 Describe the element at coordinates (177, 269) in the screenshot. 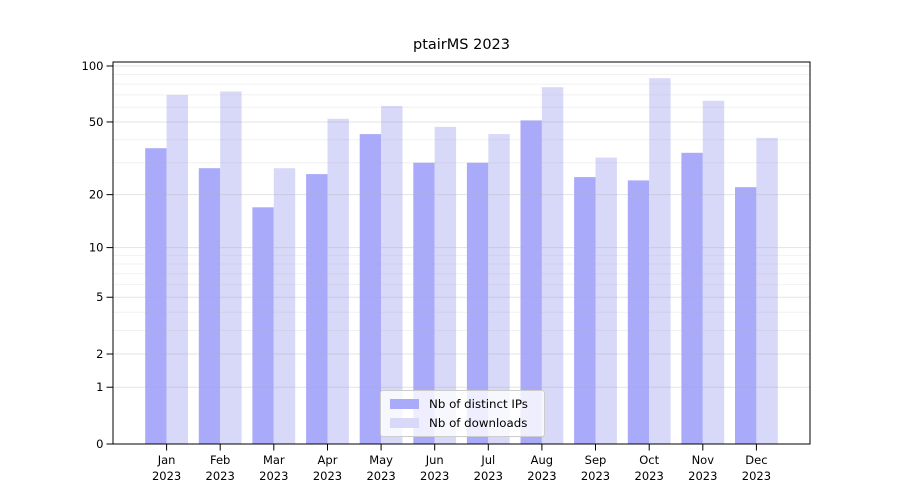

I see `bar-downloads-jan` at that location.